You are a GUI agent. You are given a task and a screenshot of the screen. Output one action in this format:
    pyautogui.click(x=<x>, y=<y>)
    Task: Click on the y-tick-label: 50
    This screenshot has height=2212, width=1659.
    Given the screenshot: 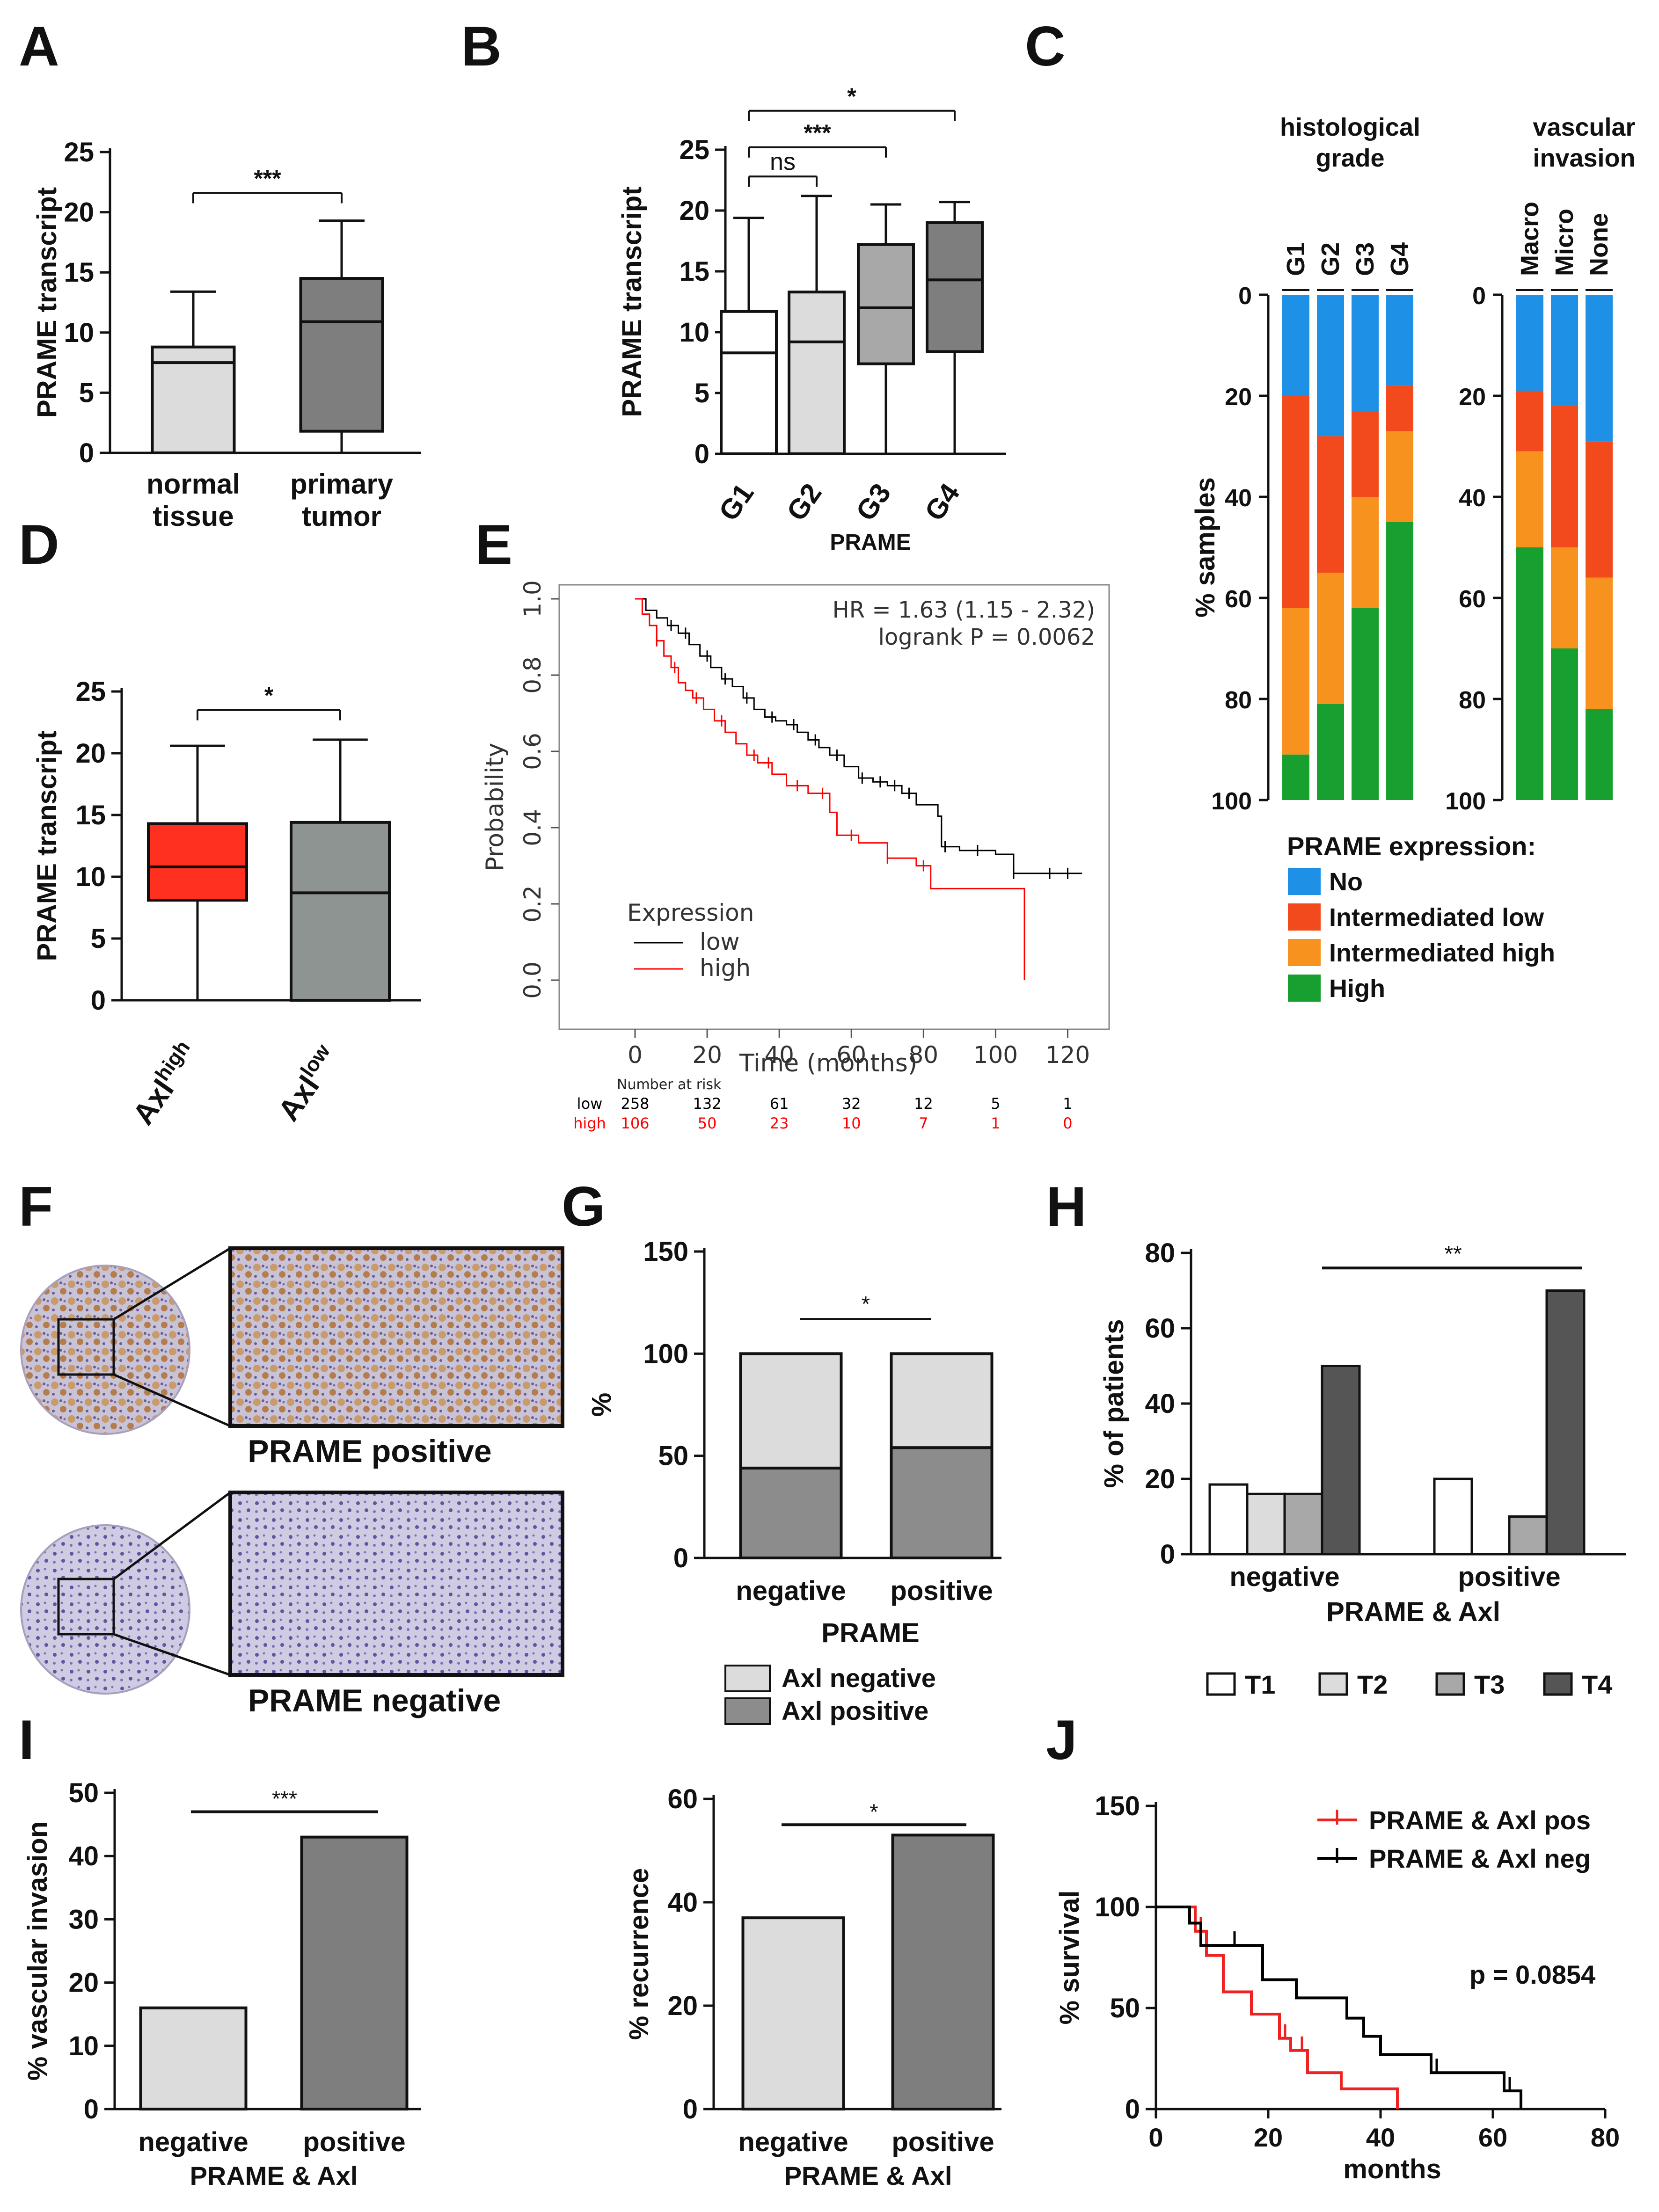 What is the action you would take?
    pyautogui.click(x=1125, y=2008)
    